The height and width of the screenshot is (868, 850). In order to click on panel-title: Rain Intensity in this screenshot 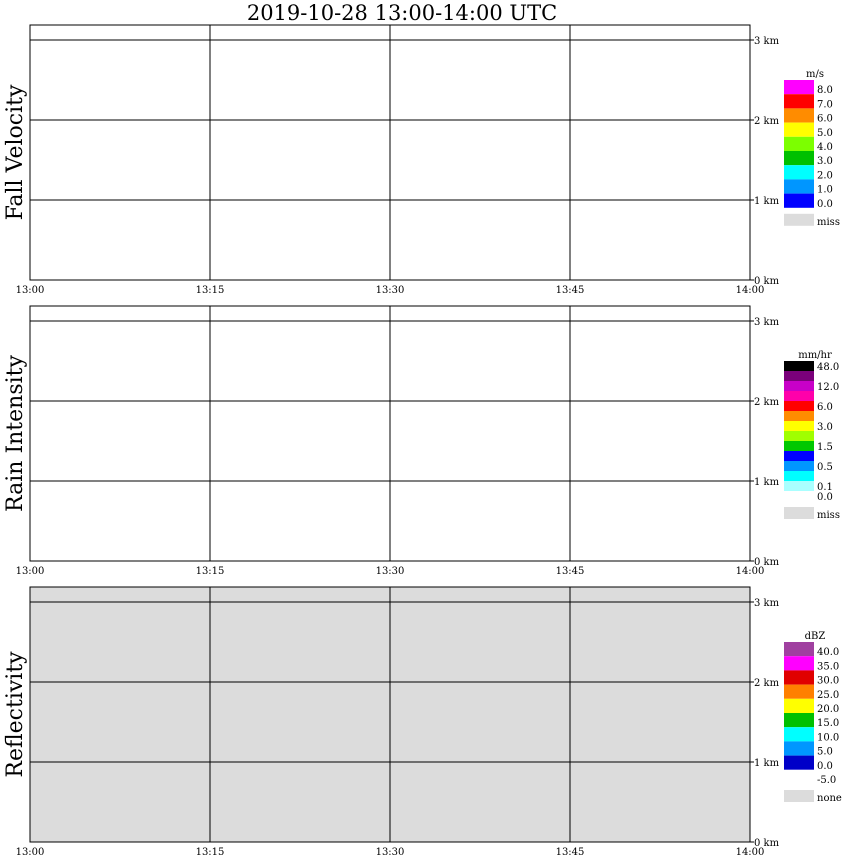, I will do `click(15, 432)`.